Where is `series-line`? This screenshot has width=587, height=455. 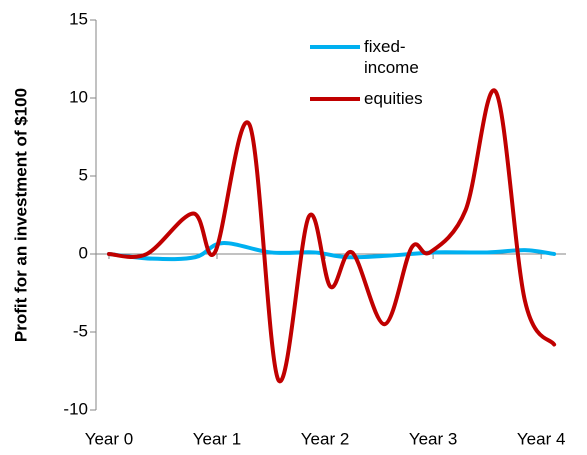 series-line is located at coordinates (331, 251).